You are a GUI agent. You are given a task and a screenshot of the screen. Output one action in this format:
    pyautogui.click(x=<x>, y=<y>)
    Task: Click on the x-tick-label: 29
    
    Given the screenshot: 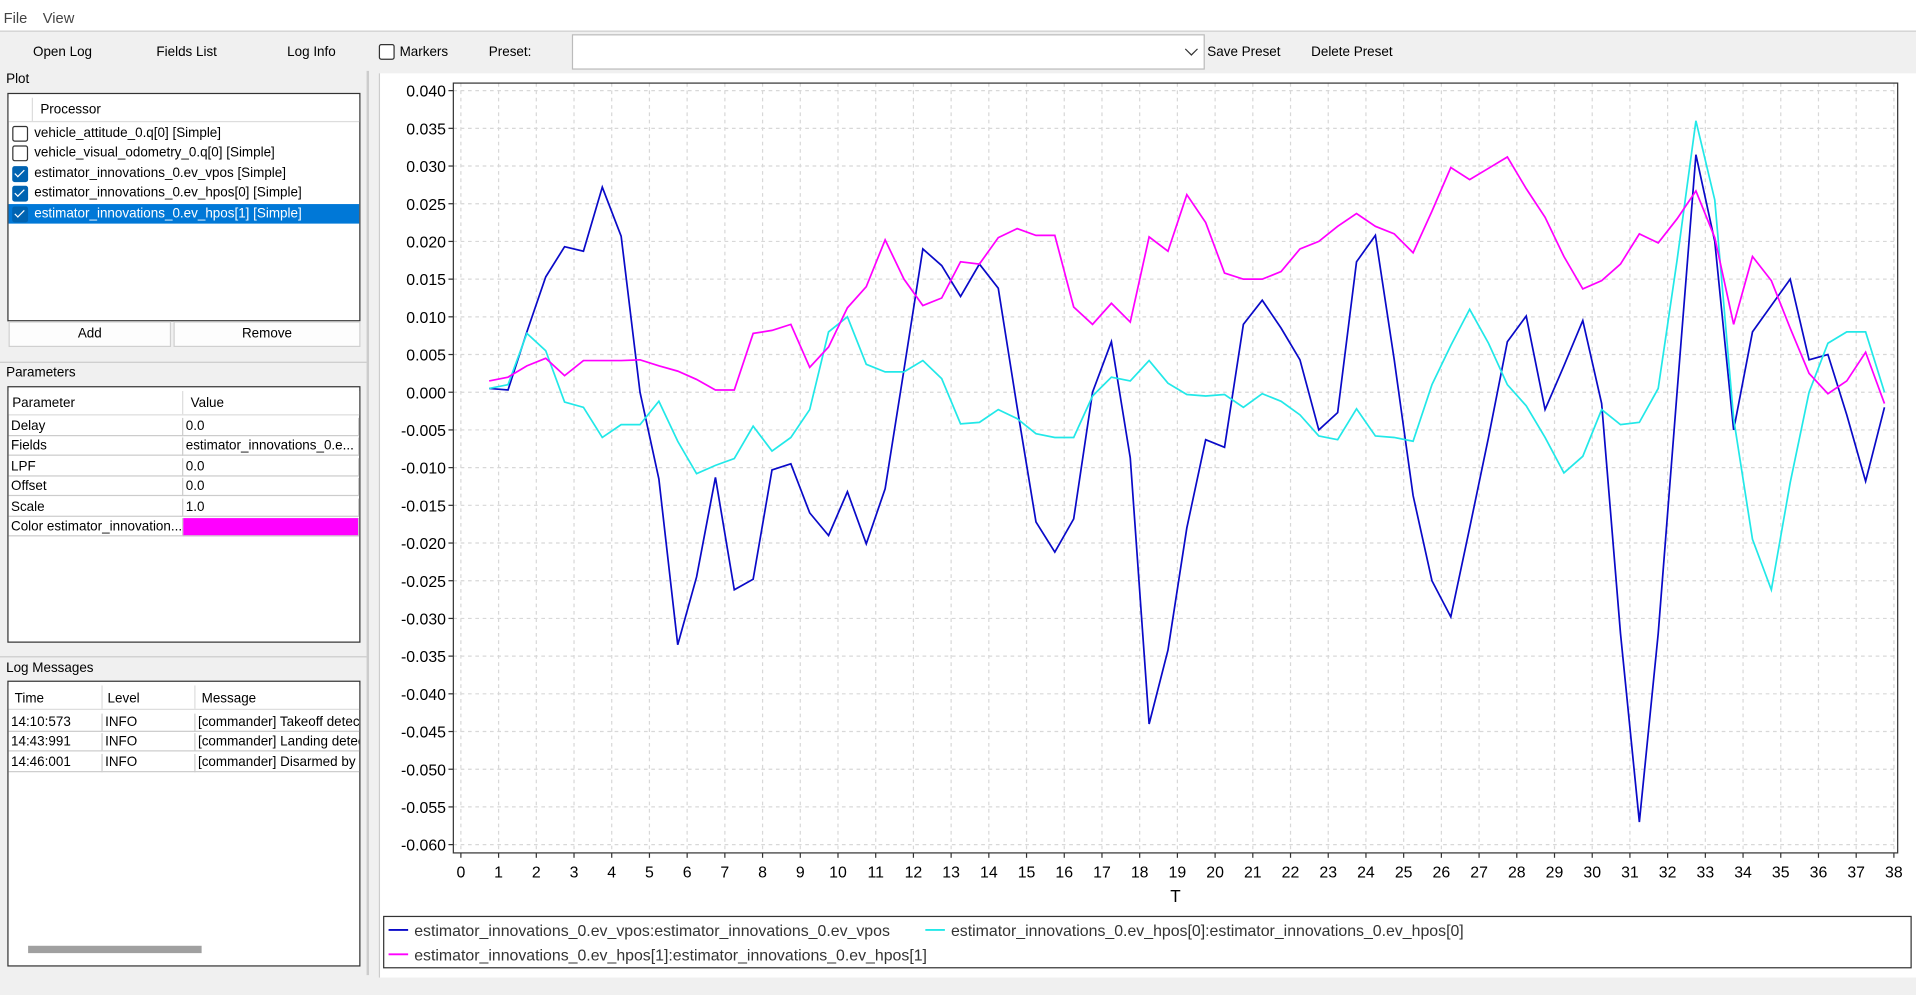 What is the action you would take?
    pyautogui.click(x=1555, y=872)
    